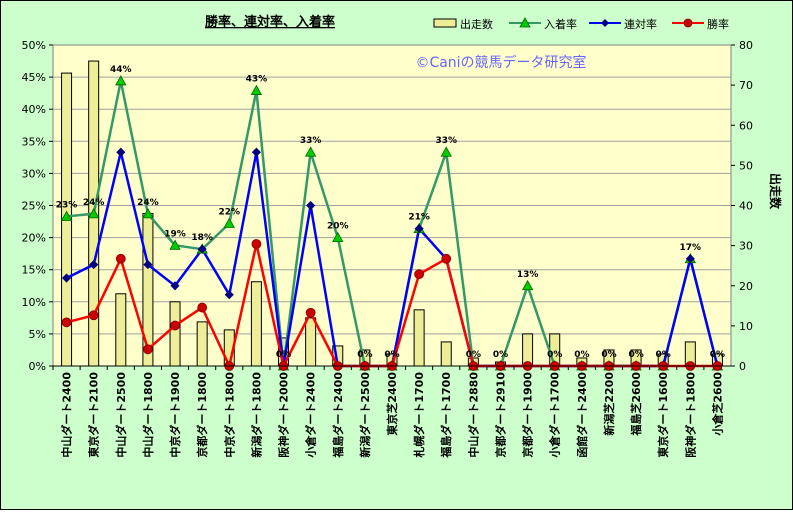 The height and width of the screenshot is (513, 793). What do you see at coordinates (718, 24) in the screenshot?
I see `legend-win-label: 勝率` at bounding box center [718, 24].